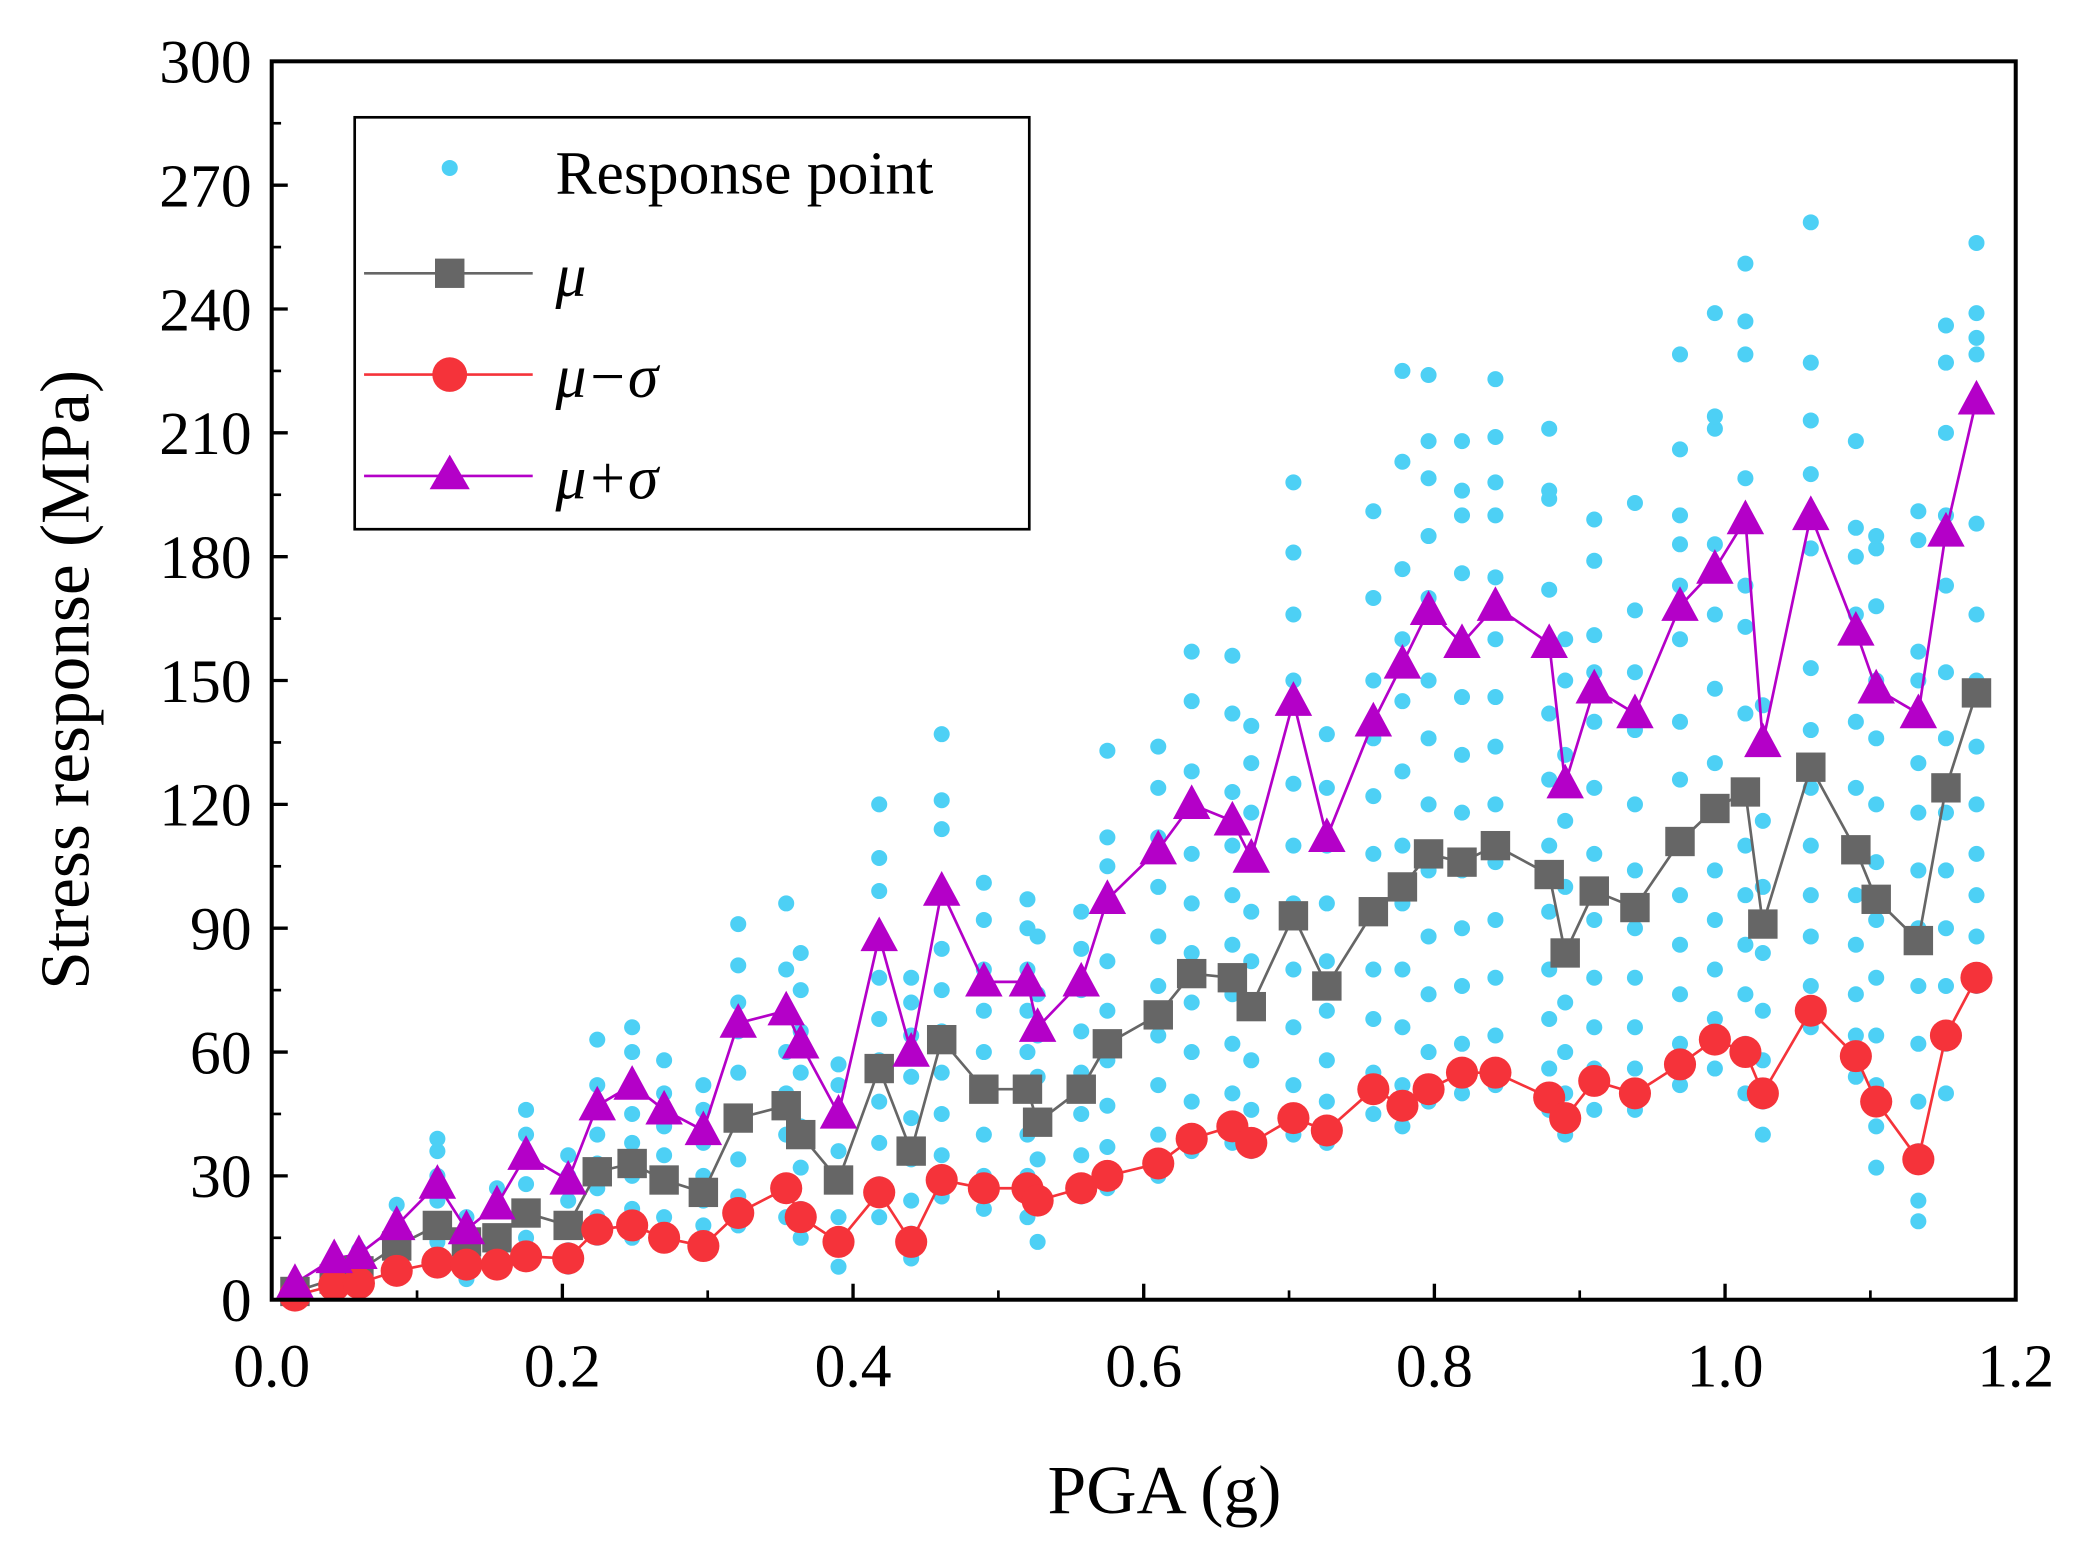 The width and height of the screenshot is (2088, 1553). What do you see at coordinates (221, 1177) in the screenshot?
I see `y-tick-label: 30` at bounding box center [221, 1177].